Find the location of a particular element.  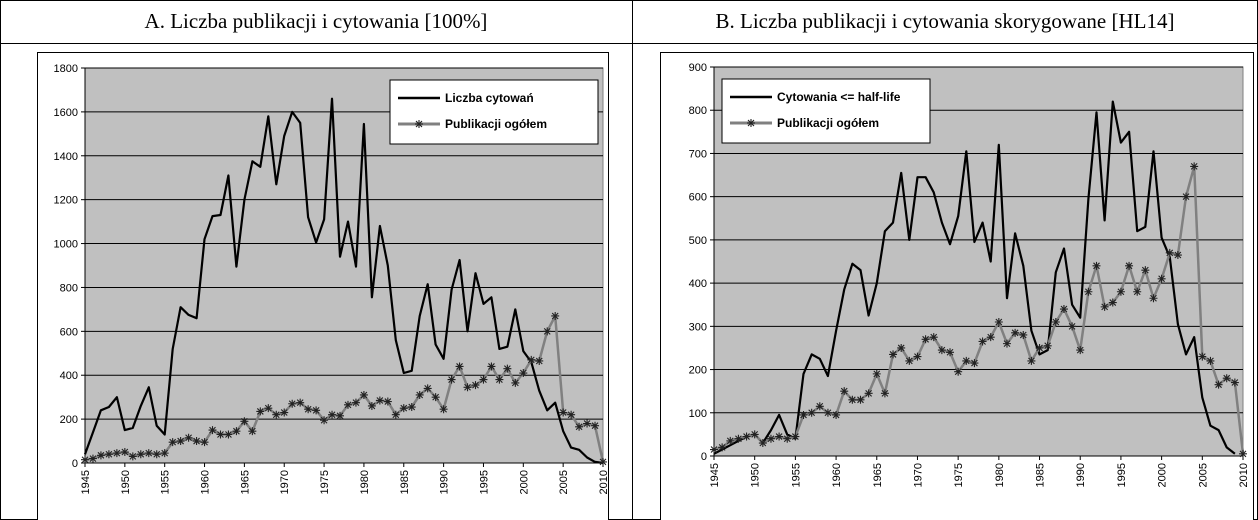

y-tick-label: 1000 is located at coordinates (66, 245).